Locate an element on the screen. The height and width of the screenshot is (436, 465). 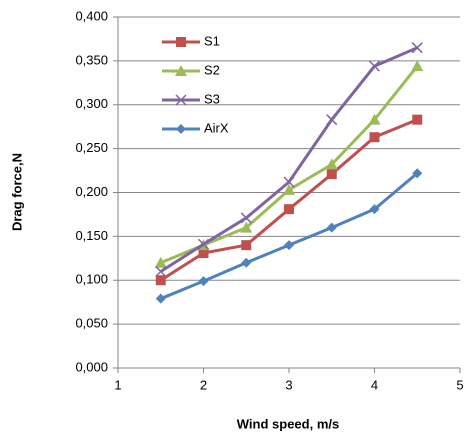
x-tick-label: 3 is located at coordinates (288, 384).